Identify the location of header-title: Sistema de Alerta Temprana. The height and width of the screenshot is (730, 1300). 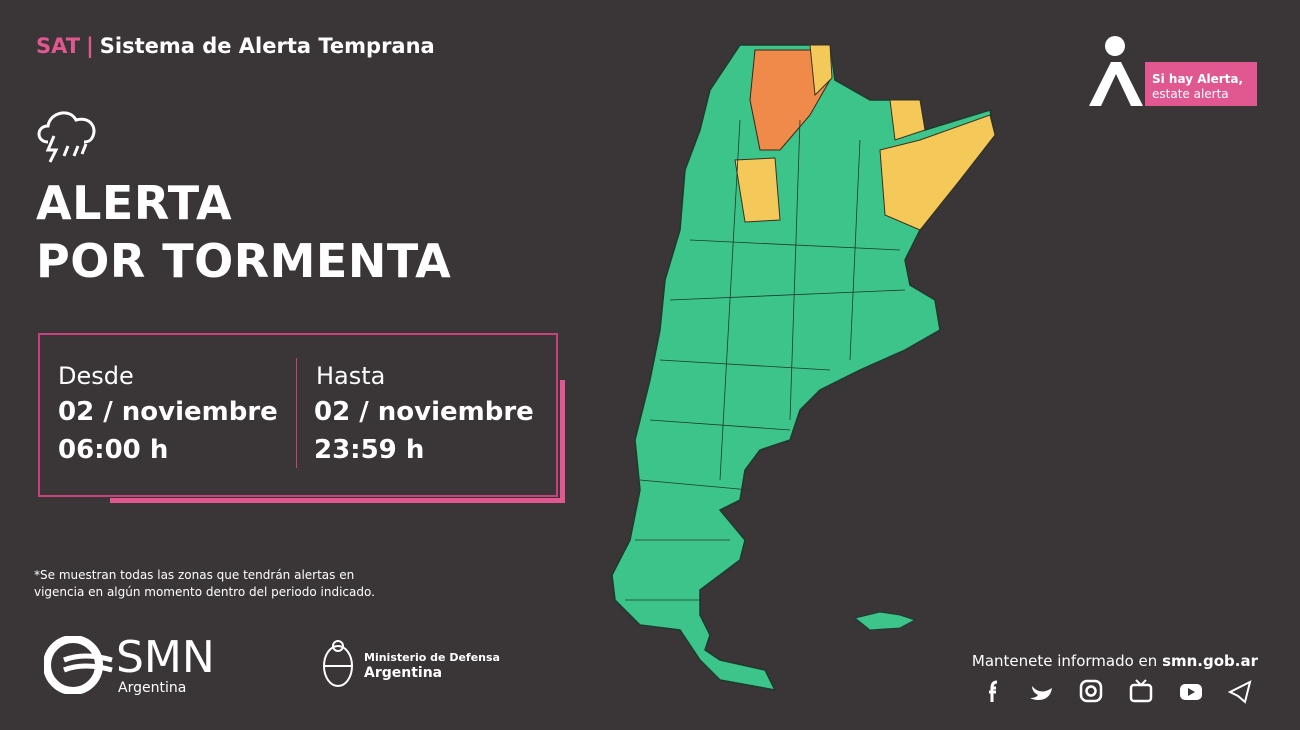
(267, 46).